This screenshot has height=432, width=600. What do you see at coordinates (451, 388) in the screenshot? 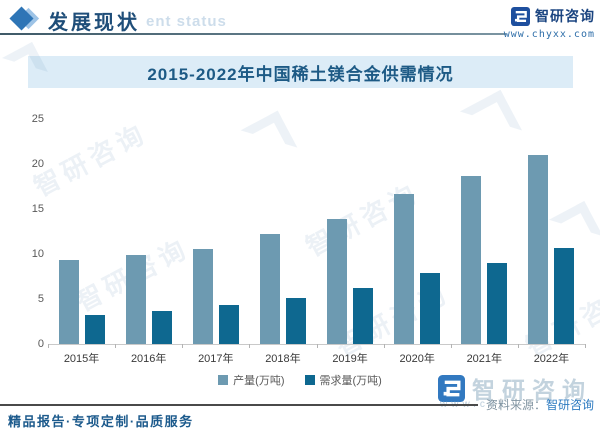
I see `zhiyan-logo-icon-large` at bounding box center [451, 388].